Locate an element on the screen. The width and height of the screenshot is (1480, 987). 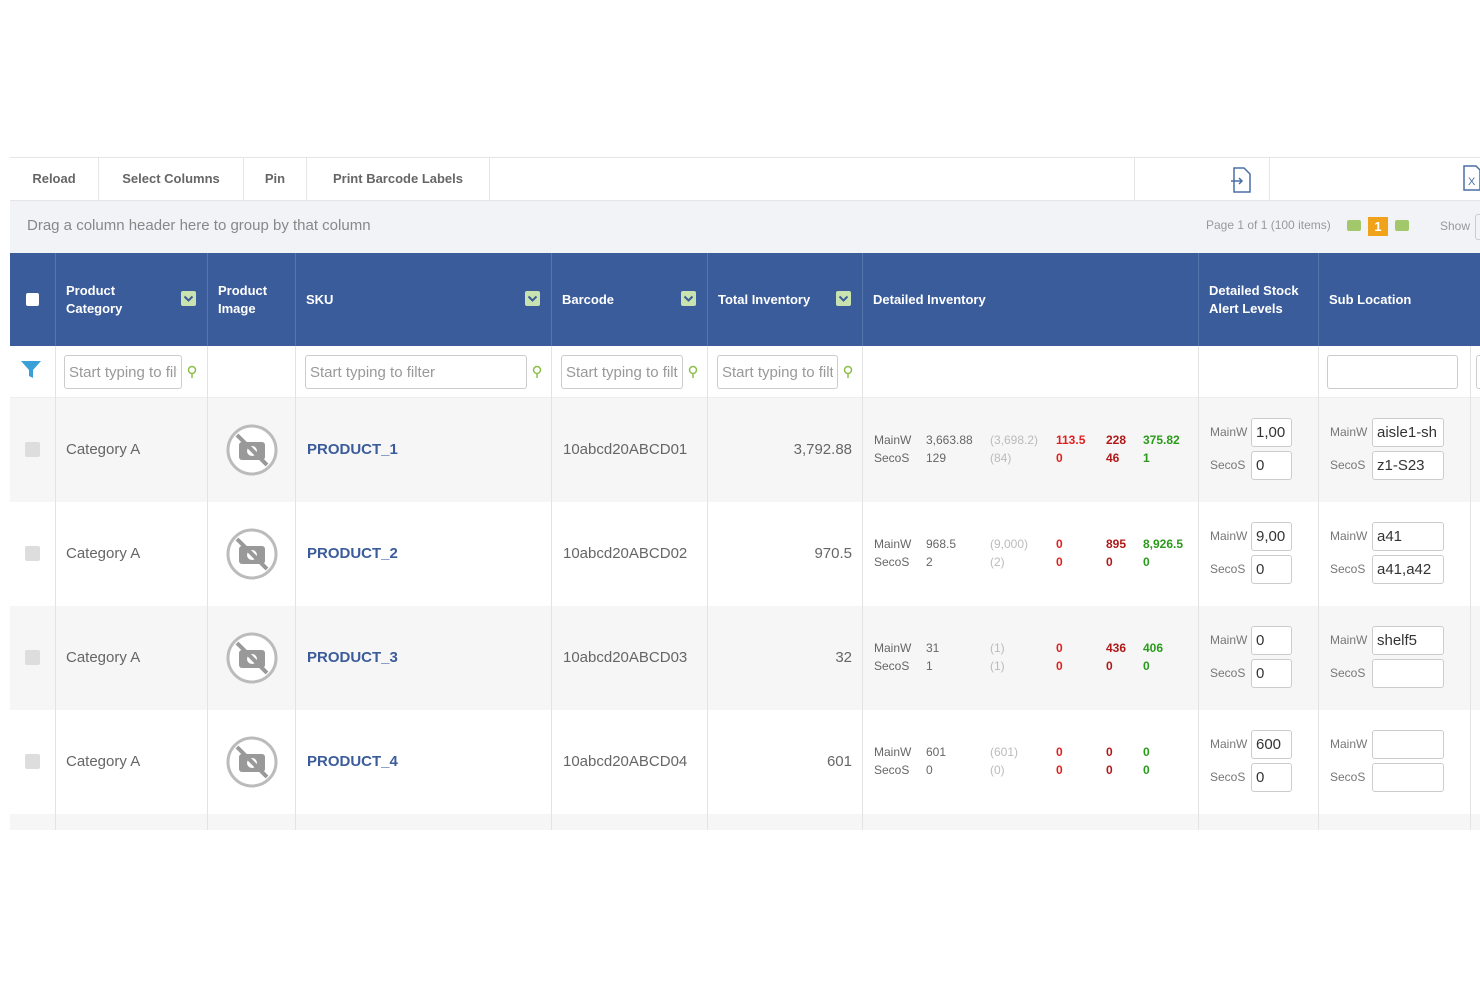
filter-icon-svg is located at coordinates (31, 369).